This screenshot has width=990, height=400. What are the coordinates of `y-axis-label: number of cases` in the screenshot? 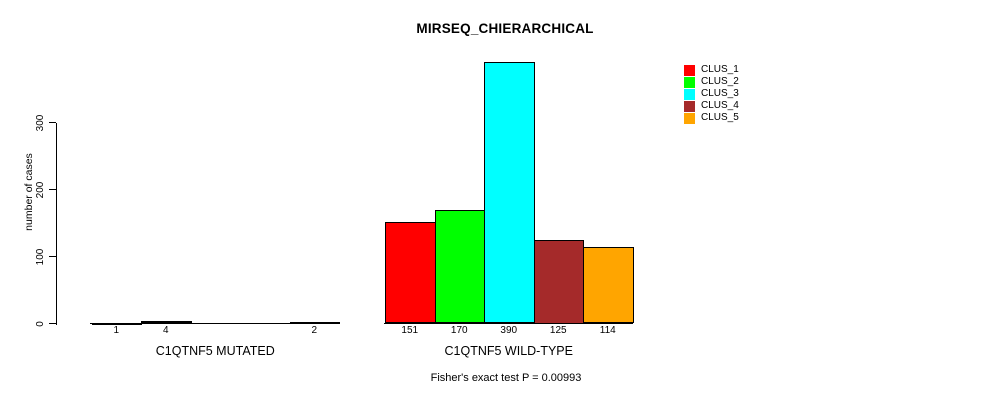 It's located at (29, 192).